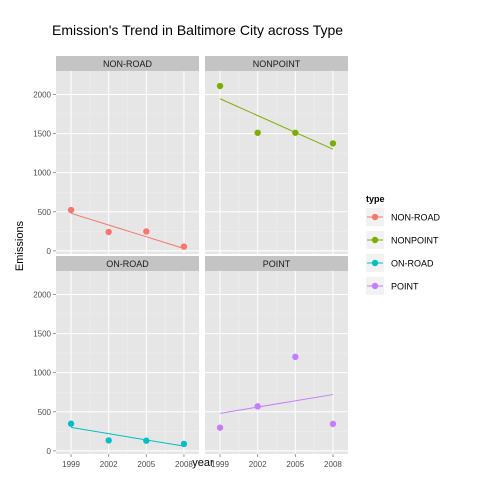 This screenshot has width=480, height=480. I want to click on legend-label: POINT, so click(405, 287).